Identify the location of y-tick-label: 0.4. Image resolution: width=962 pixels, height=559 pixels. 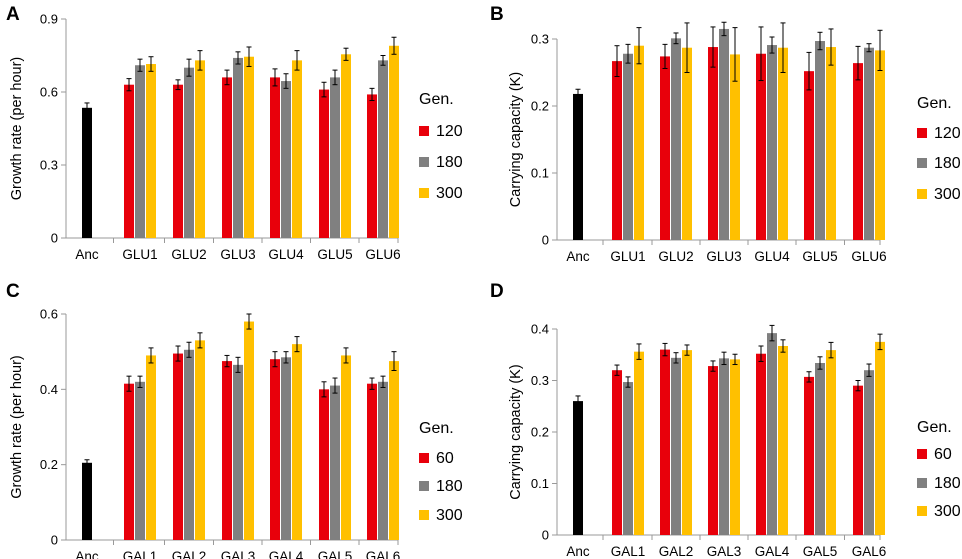
(540, 329).